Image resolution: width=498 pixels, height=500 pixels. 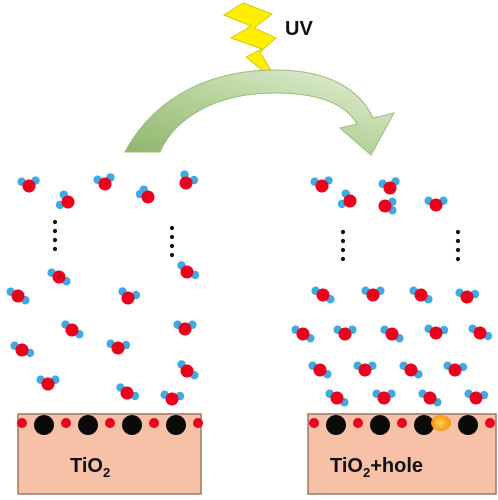 What do you see at coordinates (90, 467) in the screenshot?
I see `left-substrate-label: TiO2` at bounding box center [90, 467].